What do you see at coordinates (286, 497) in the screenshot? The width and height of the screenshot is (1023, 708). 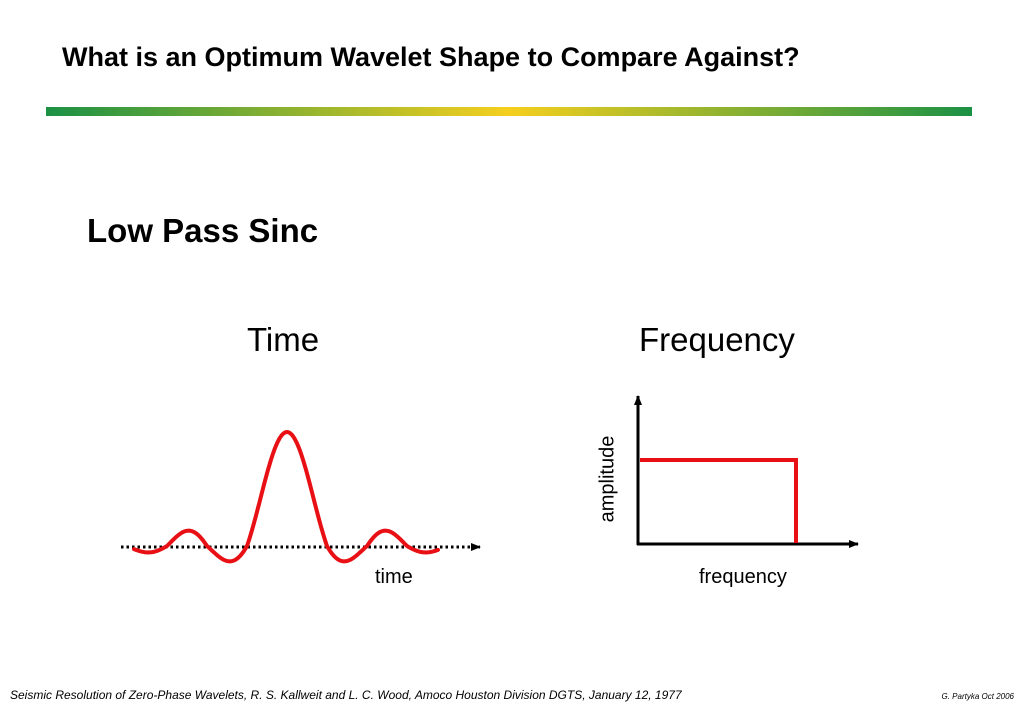 I see `sinc-wavelet-curve` at bounding box center [286, 497].